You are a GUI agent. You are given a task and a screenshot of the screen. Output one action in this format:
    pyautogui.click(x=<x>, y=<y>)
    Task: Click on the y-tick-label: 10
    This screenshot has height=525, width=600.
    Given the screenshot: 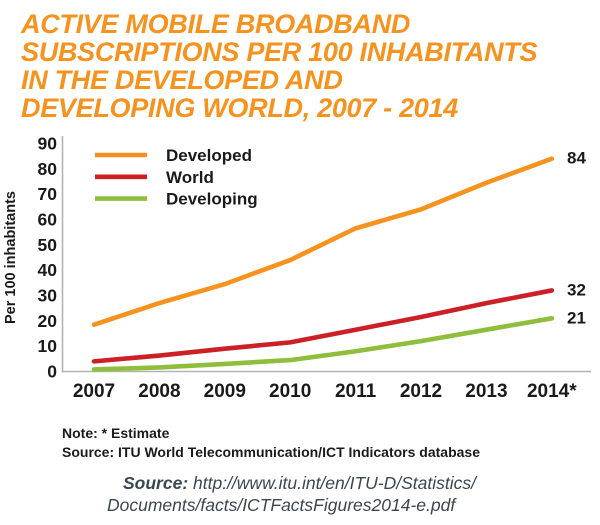 What is the action you would take?
    pyautogui.click(x=48, y=346)
    